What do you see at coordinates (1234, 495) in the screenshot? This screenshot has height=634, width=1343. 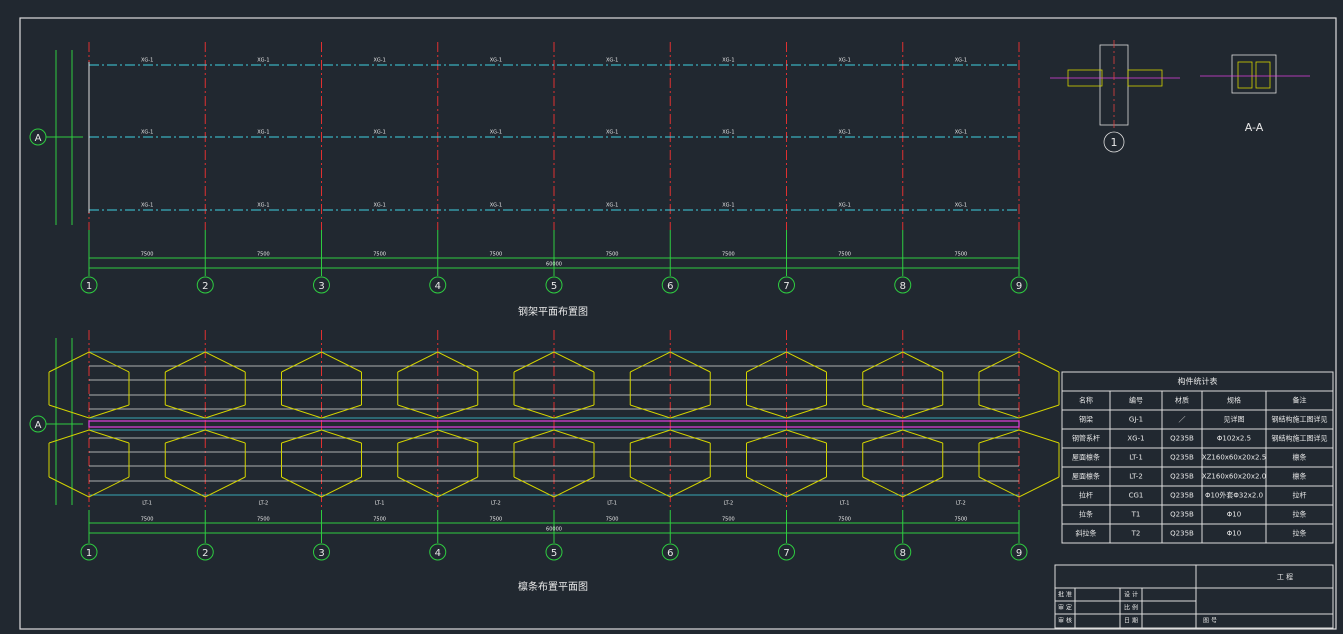 I see `table-cell: Φ10外套Φ32x2.0` at bounding box center [1234, 495].